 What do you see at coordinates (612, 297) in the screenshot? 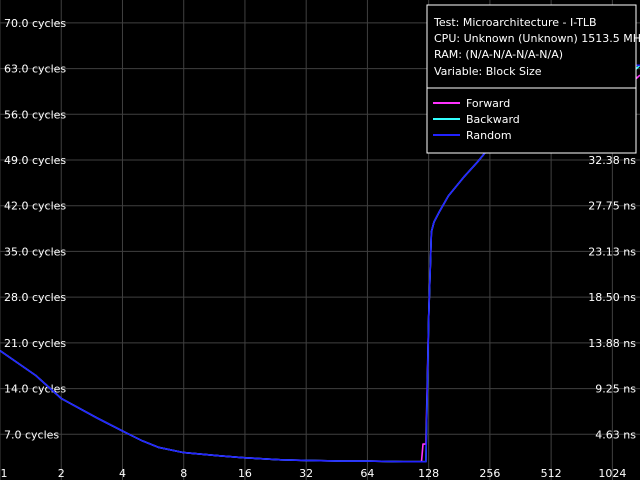
I see `y-tick-label-right: 18.50 ns` at bounding box center [612, 297].